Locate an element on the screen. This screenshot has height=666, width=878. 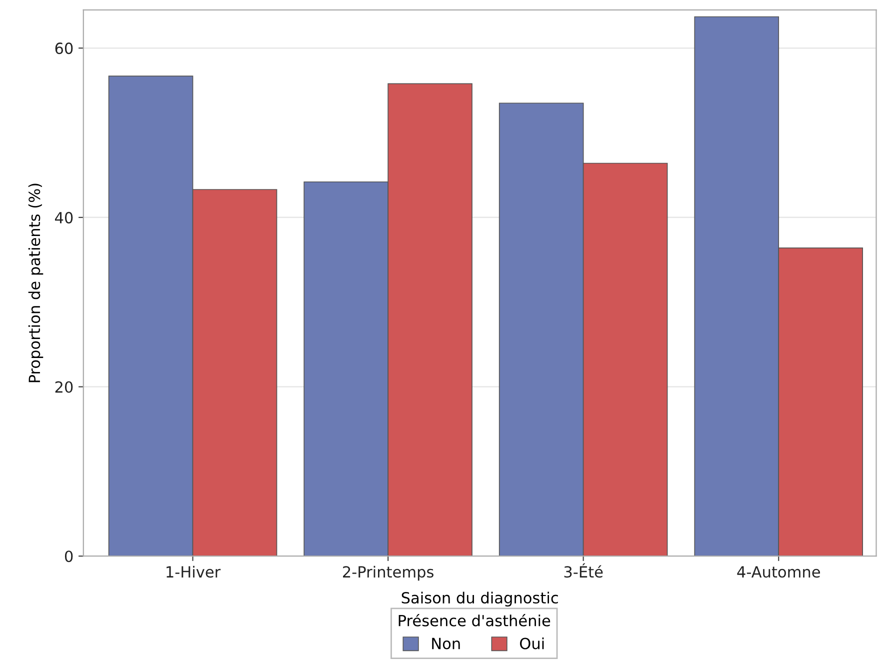
legend-label: Non is located at coordinates (446, 644).